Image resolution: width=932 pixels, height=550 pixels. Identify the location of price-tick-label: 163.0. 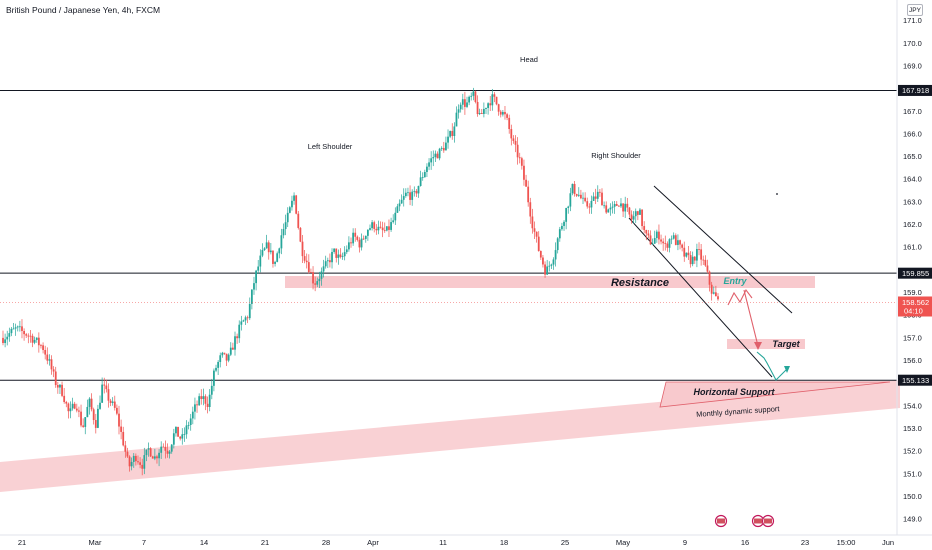
(912, 201).